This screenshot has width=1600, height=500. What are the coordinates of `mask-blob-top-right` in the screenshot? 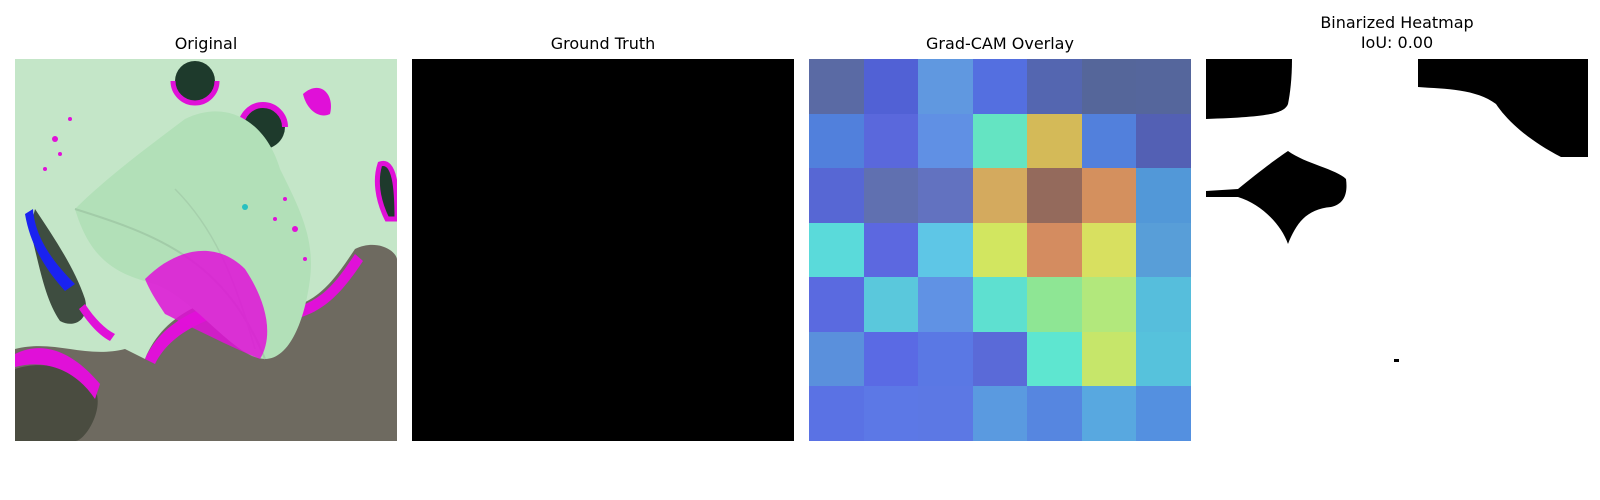 It's located at (1503, 108).